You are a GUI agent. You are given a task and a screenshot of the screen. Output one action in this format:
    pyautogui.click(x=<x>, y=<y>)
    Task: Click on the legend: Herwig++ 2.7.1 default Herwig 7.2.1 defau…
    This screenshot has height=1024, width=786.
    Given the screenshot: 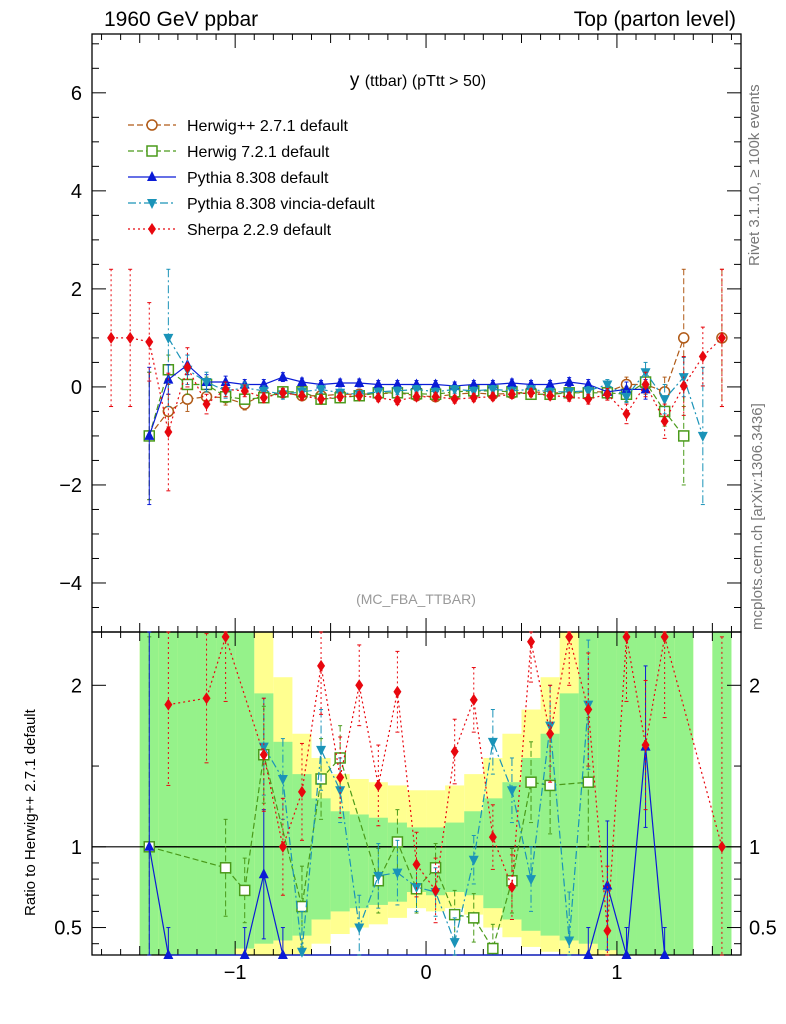 What is the action you would take?
    pyautogui.click(x=251, y=178)
    